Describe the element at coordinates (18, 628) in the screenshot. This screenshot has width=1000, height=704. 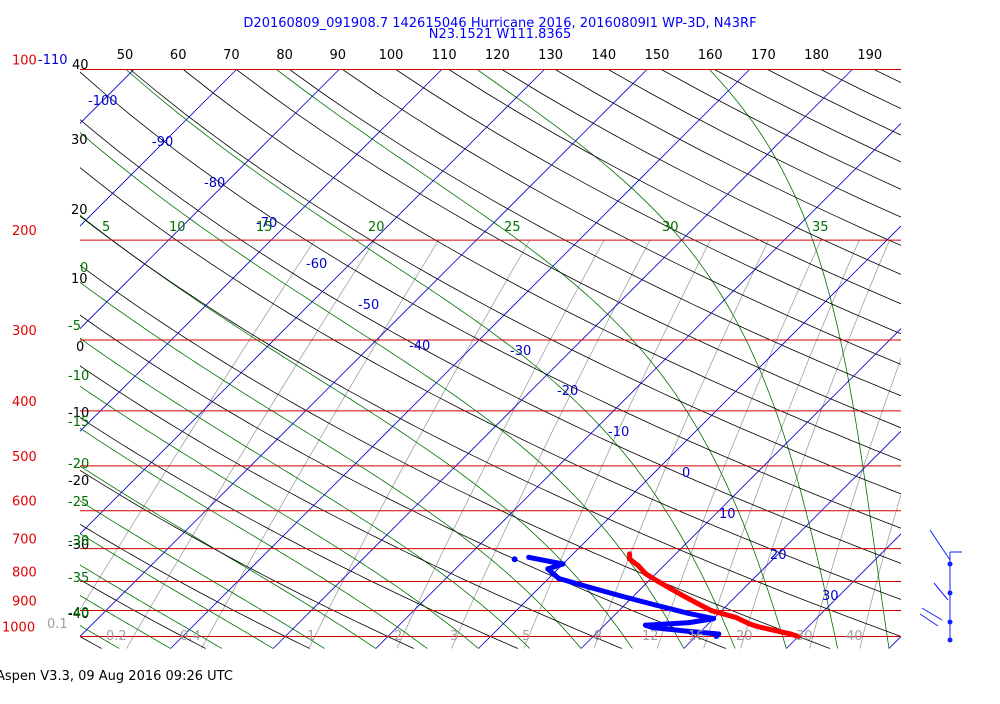
I see `pressure-label: 1000` at that location.